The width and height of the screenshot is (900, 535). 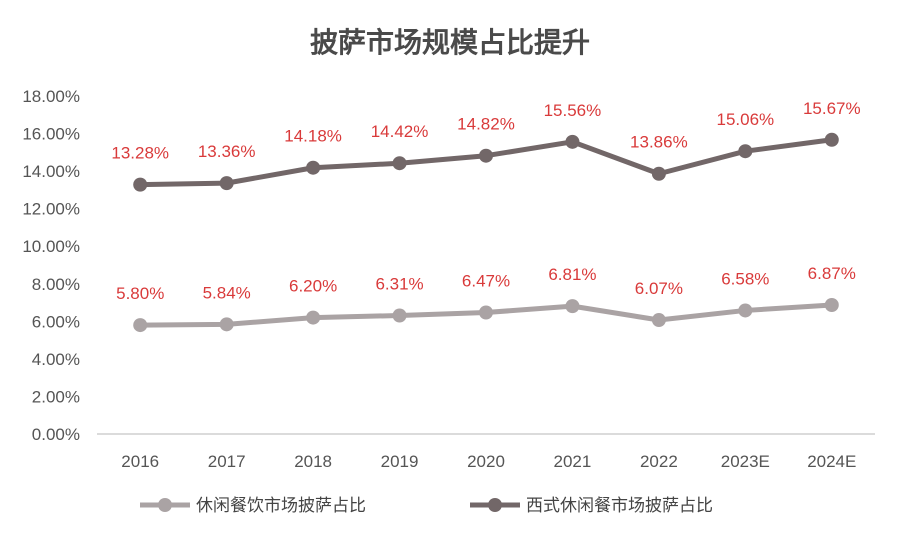 I want to click on data-label: 6.87%, so click(x=832, y=273).